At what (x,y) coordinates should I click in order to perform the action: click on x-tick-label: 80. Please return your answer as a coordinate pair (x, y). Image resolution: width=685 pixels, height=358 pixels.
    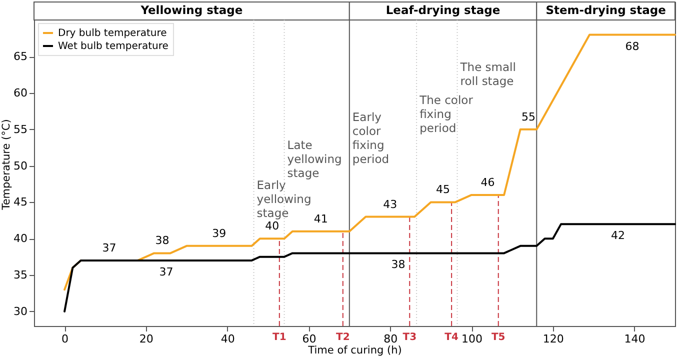
    Looking at the image, I should click on (391, 339).